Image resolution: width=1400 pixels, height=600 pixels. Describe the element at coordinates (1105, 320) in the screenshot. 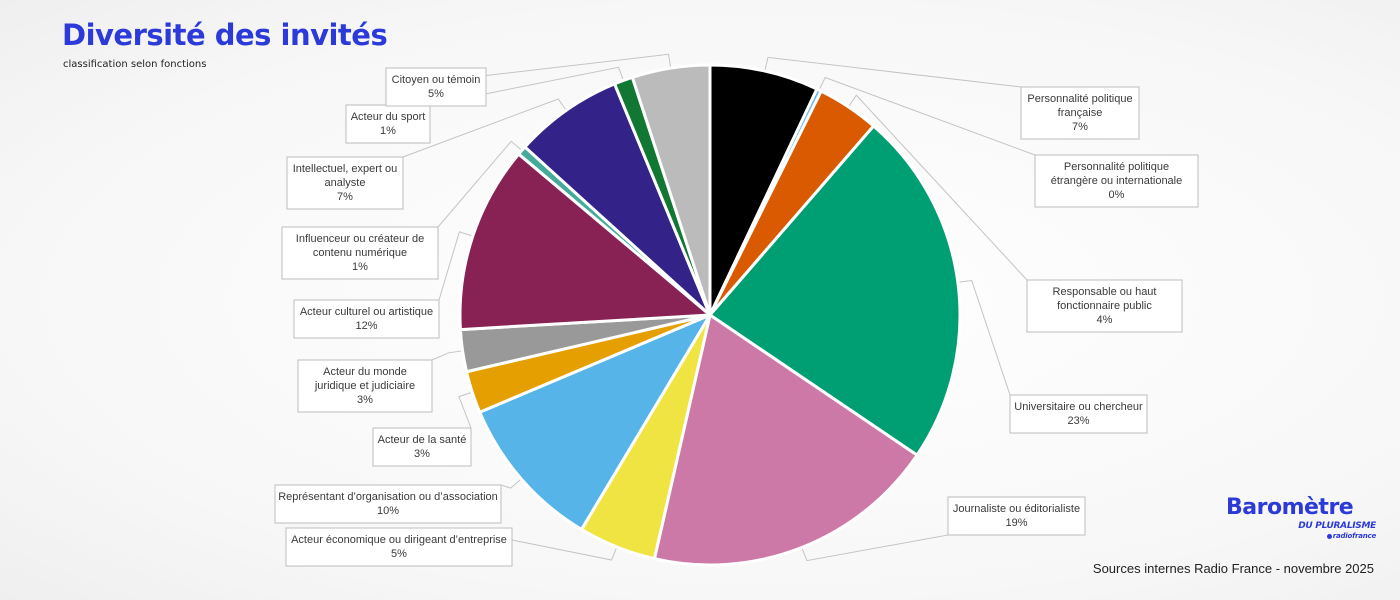

I see `slice-label-value: 4%` at that location.